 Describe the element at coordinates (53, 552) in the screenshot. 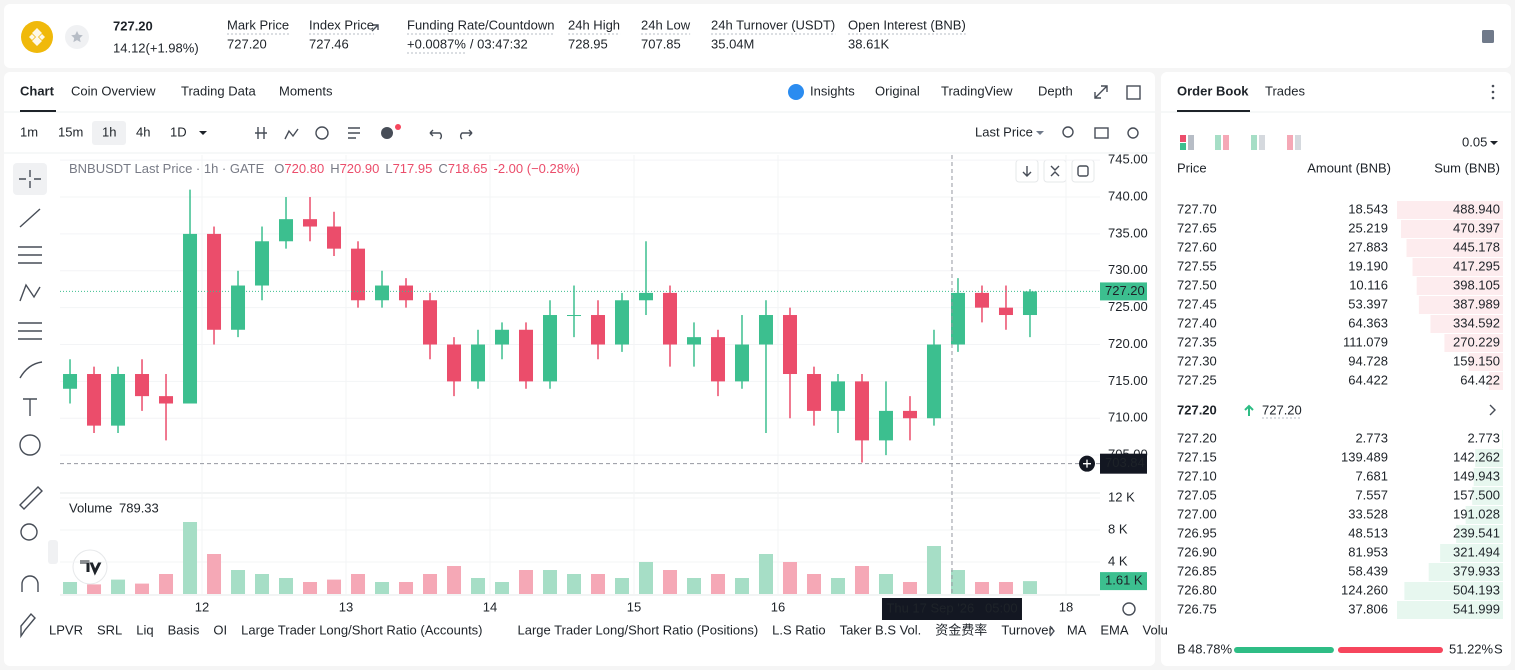

I see `collapse-handle` at that location.